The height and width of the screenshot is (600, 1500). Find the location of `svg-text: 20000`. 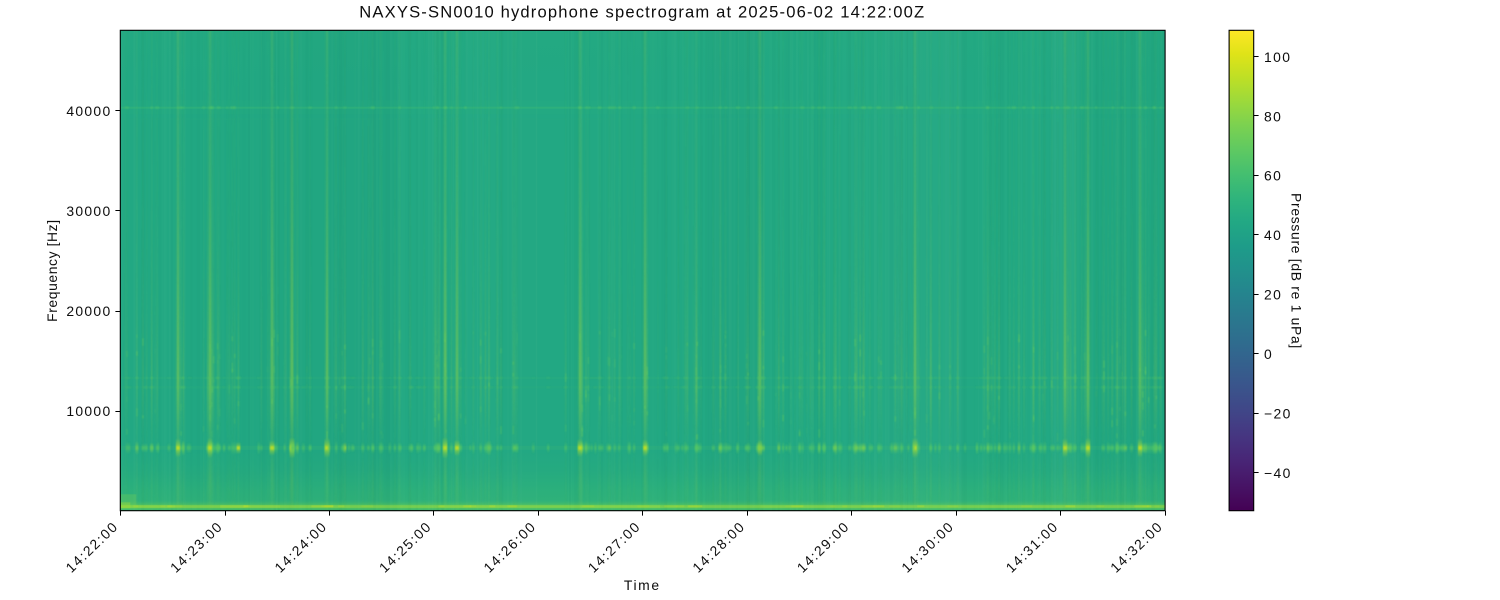

svg-text: 20000 is located at coordinates (88, 311).